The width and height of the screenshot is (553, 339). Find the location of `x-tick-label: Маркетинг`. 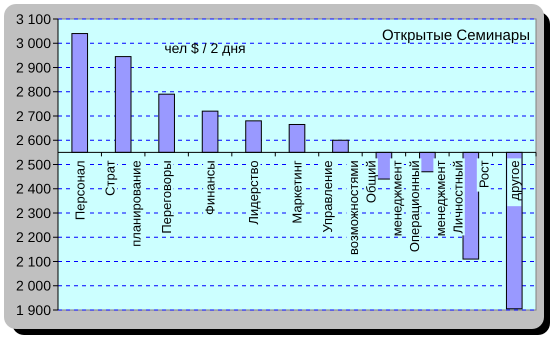

x-tick-label: Маркетинг is located at coordinates (297, 192).